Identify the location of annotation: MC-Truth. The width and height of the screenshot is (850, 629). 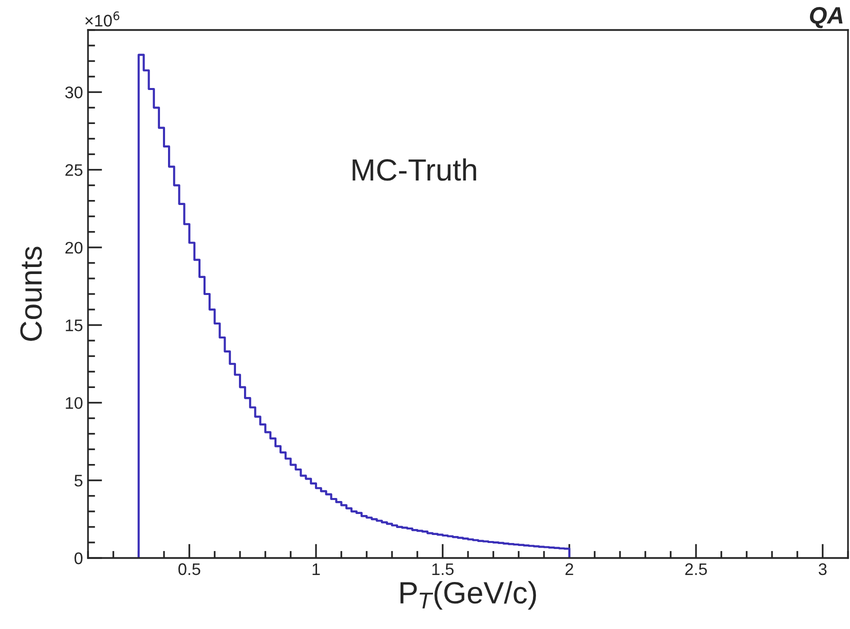
(414, 169).